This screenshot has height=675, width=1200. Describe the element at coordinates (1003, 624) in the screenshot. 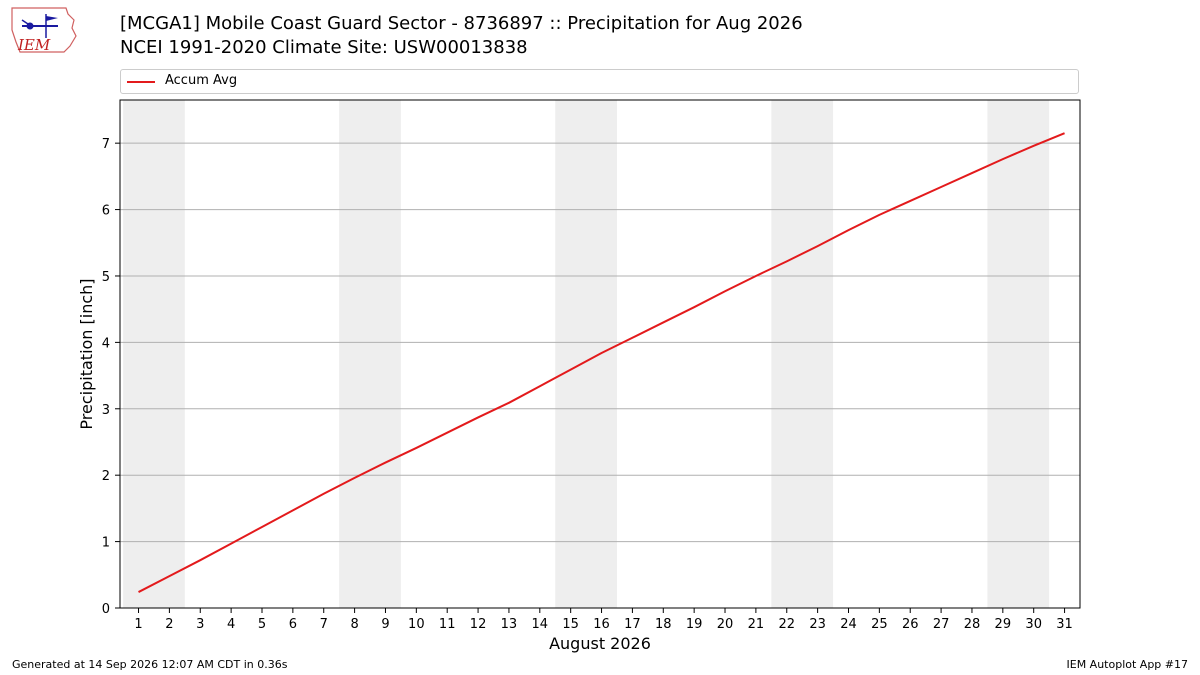

I see `x-tick-label-29: 29` at that location.